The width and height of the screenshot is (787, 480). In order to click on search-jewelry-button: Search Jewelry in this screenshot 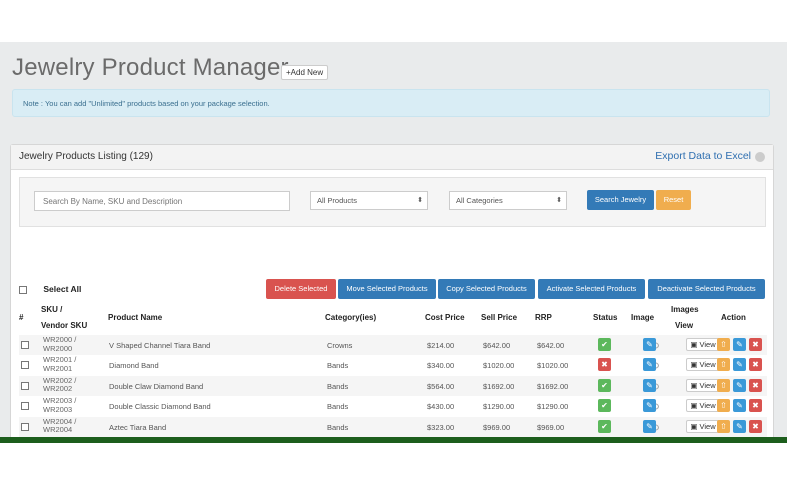, I will do `click(620, 200)`.